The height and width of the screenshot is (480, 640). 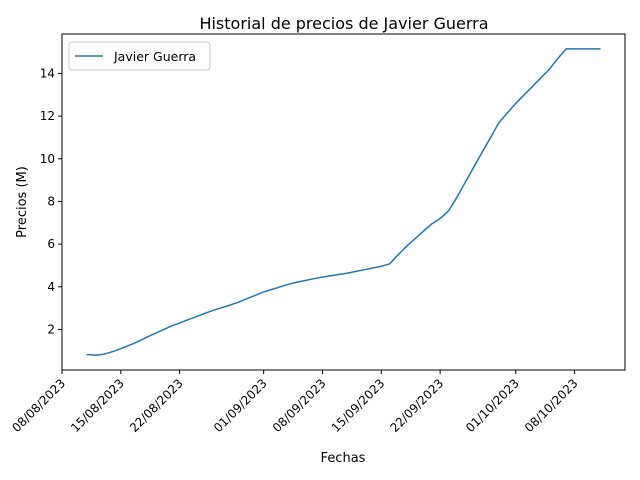 I want to click on legend-label-javier-guerra: Javier Guerra, so click(x=154, y=56).